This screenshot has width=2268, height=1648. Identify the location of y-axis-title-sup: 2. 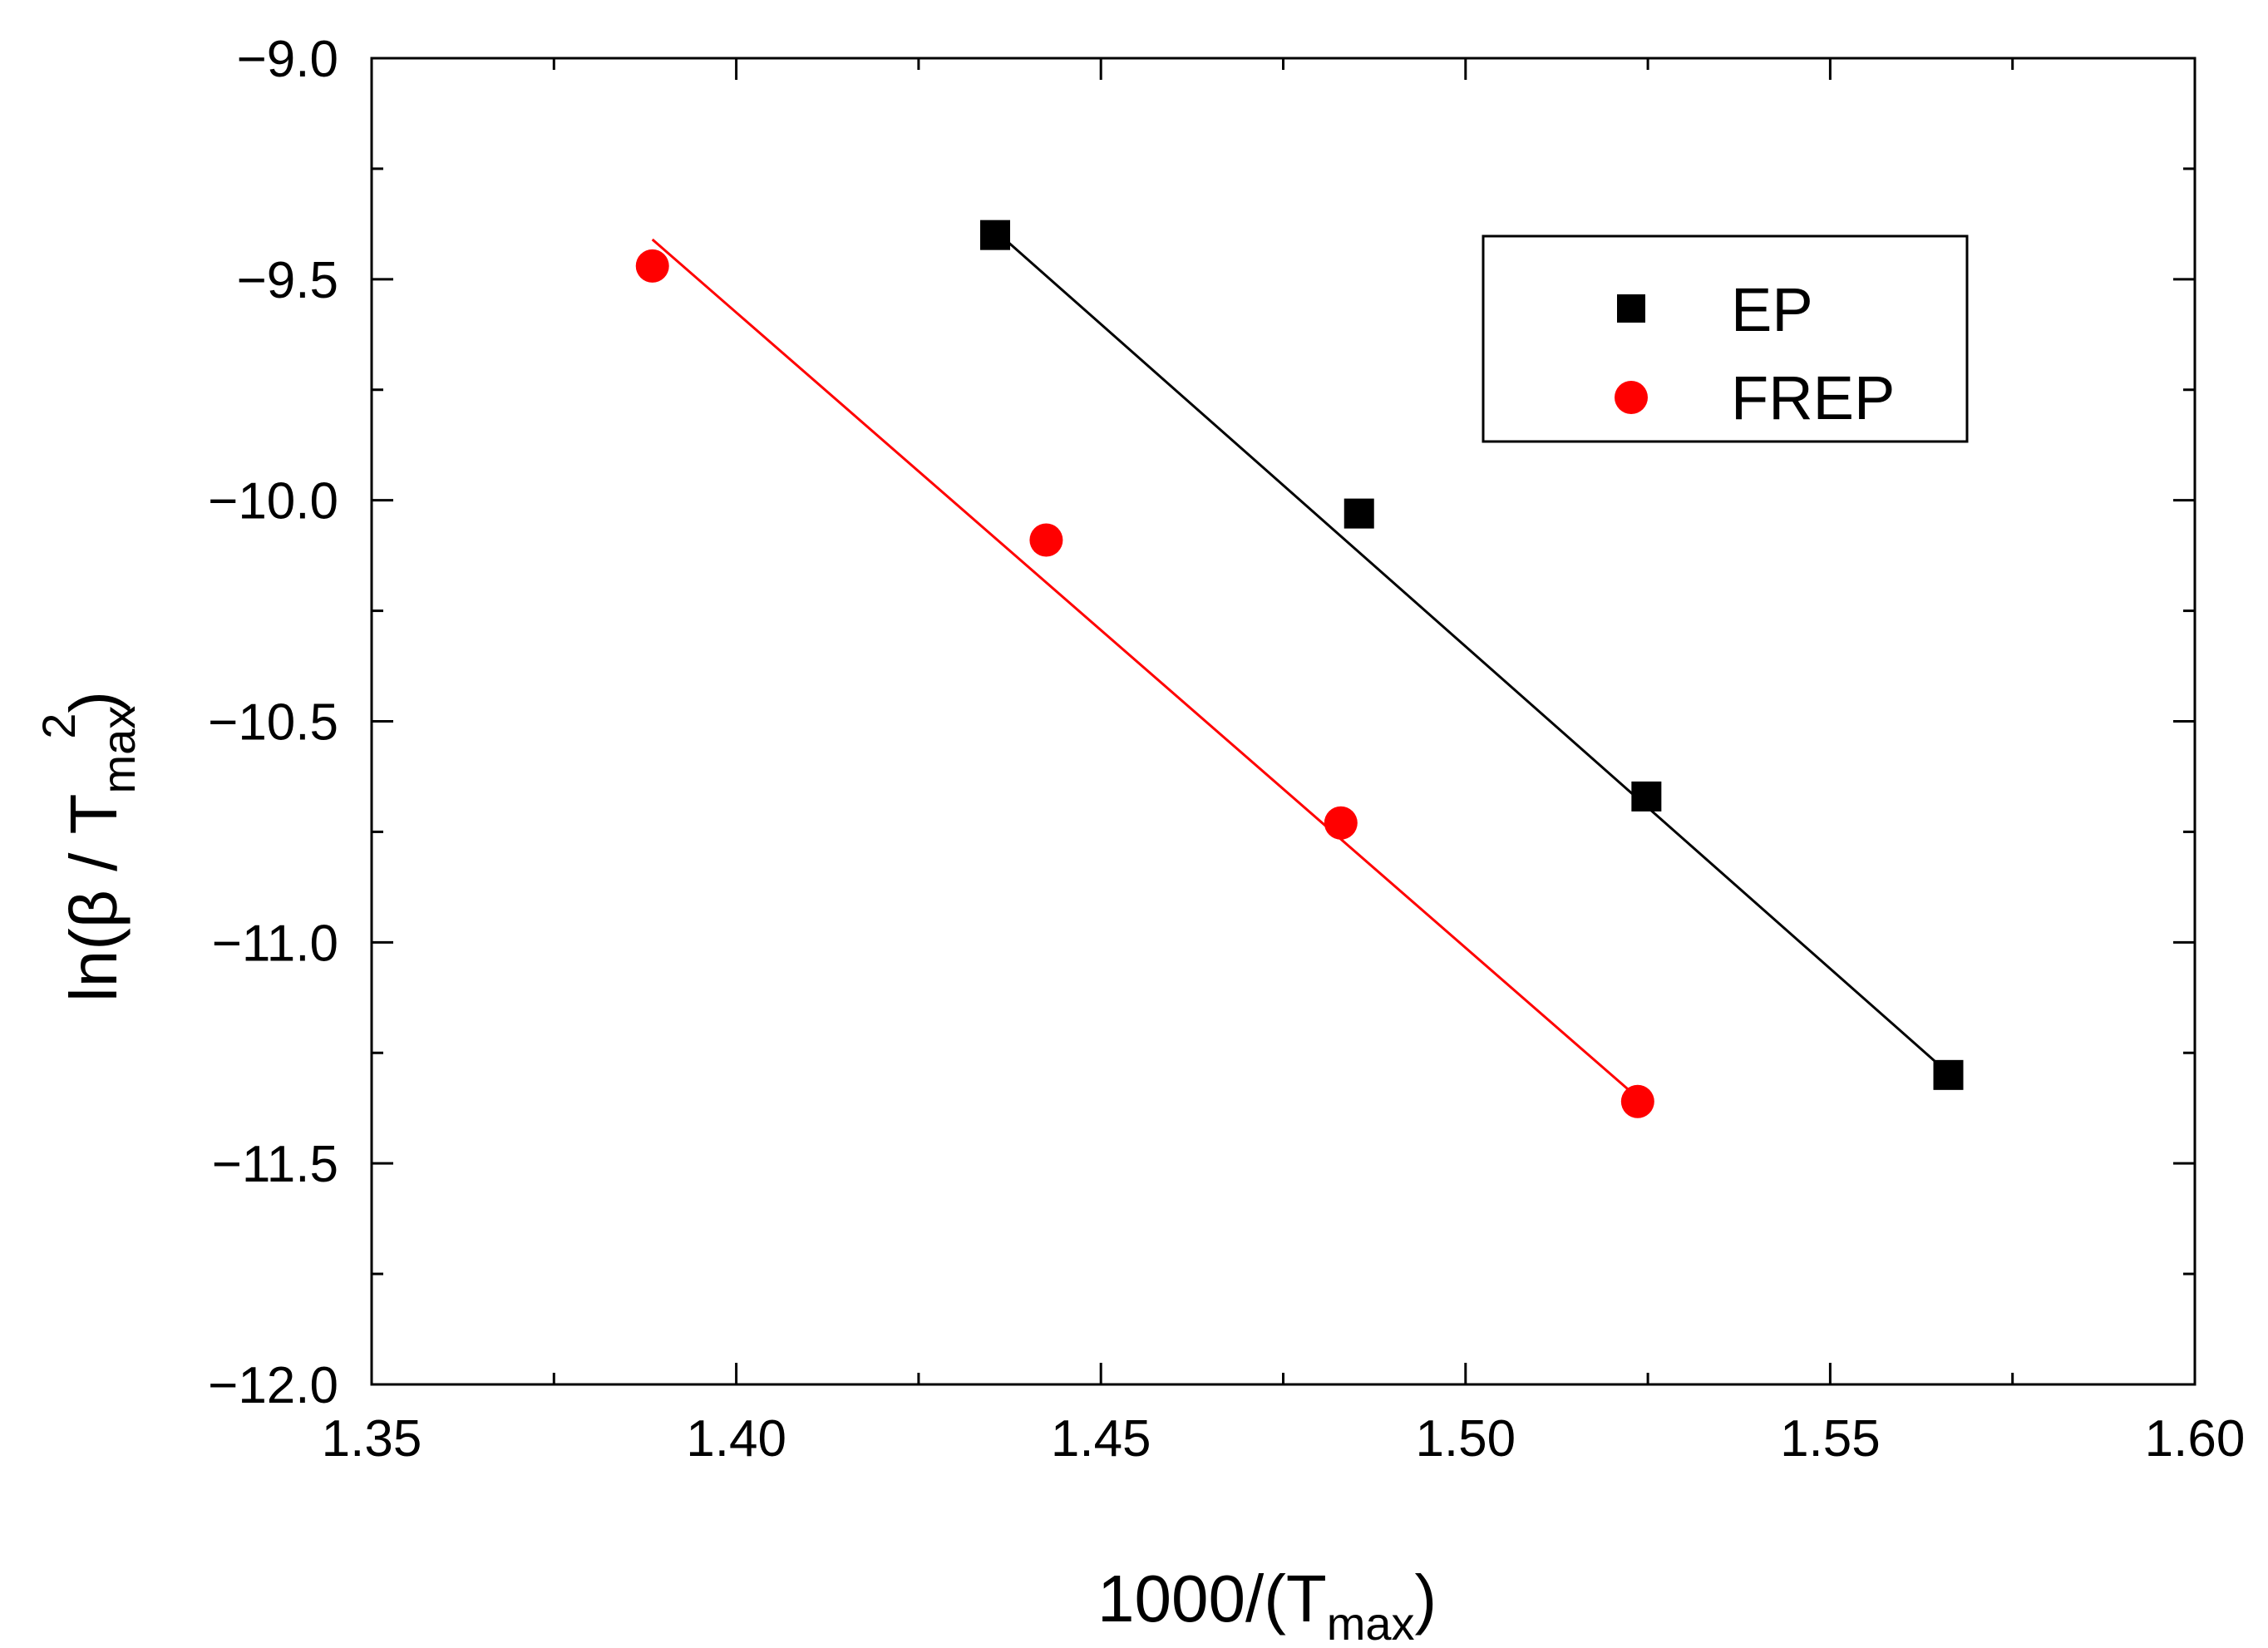
(59, 726).